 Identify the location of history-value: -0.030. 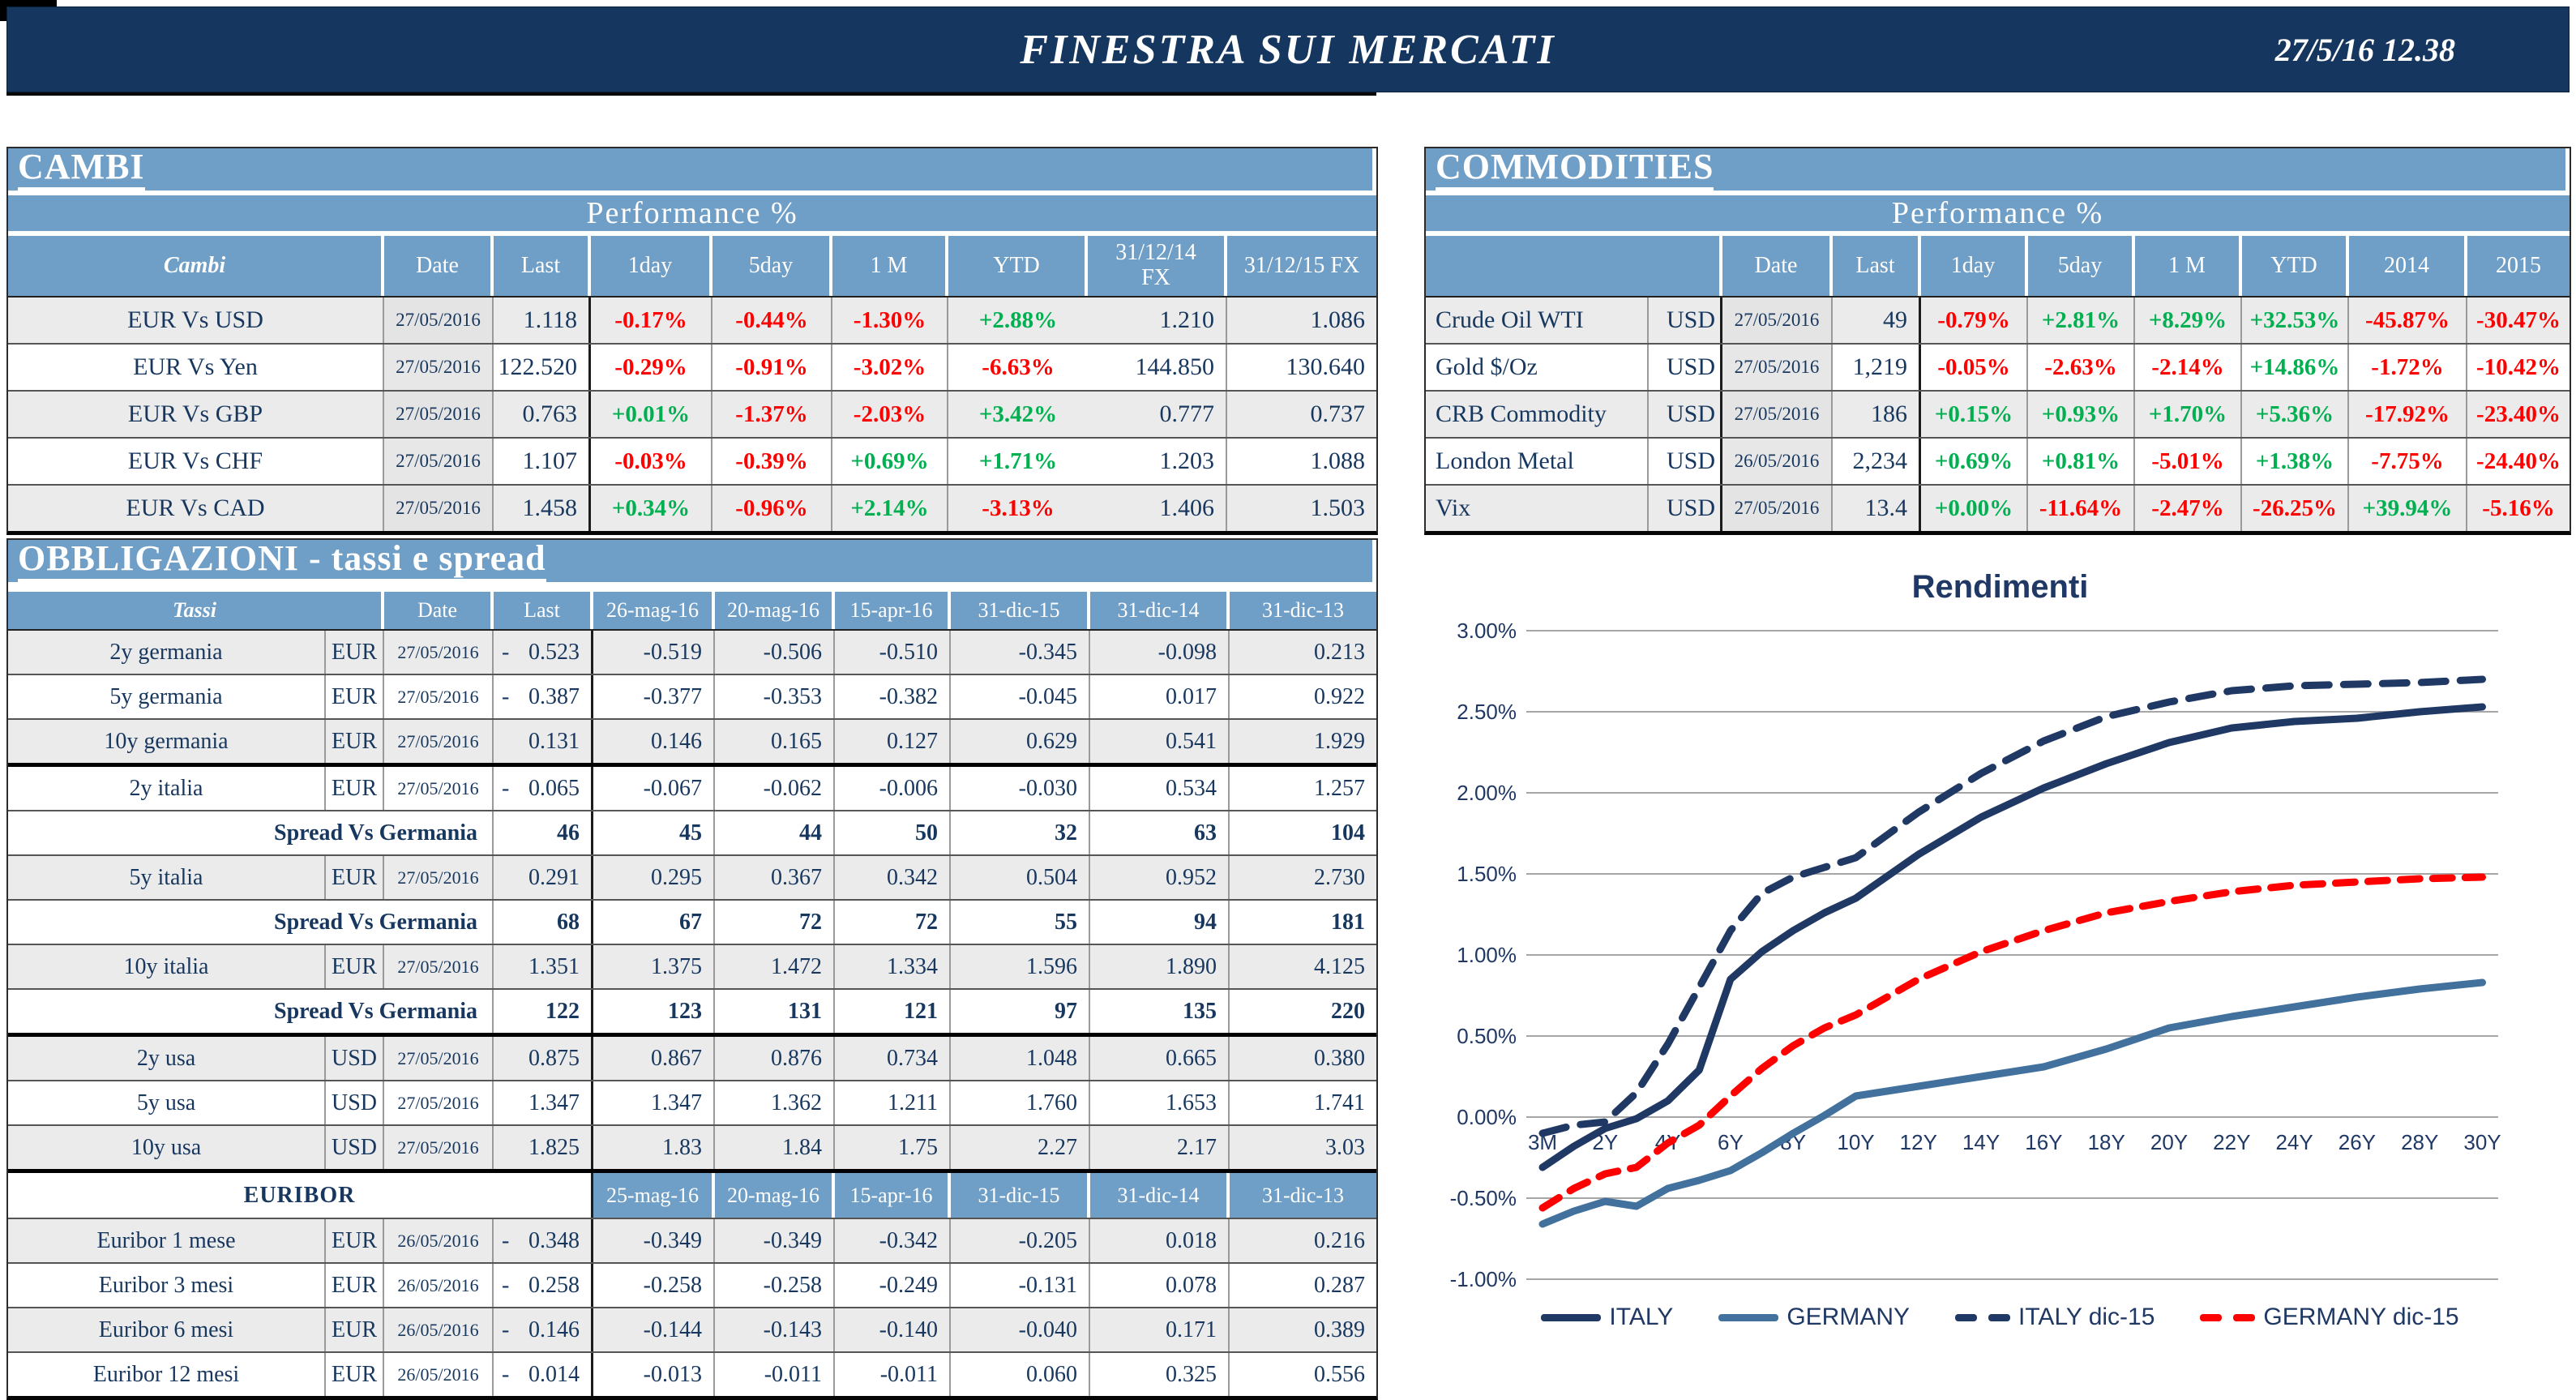
(1020, 789).